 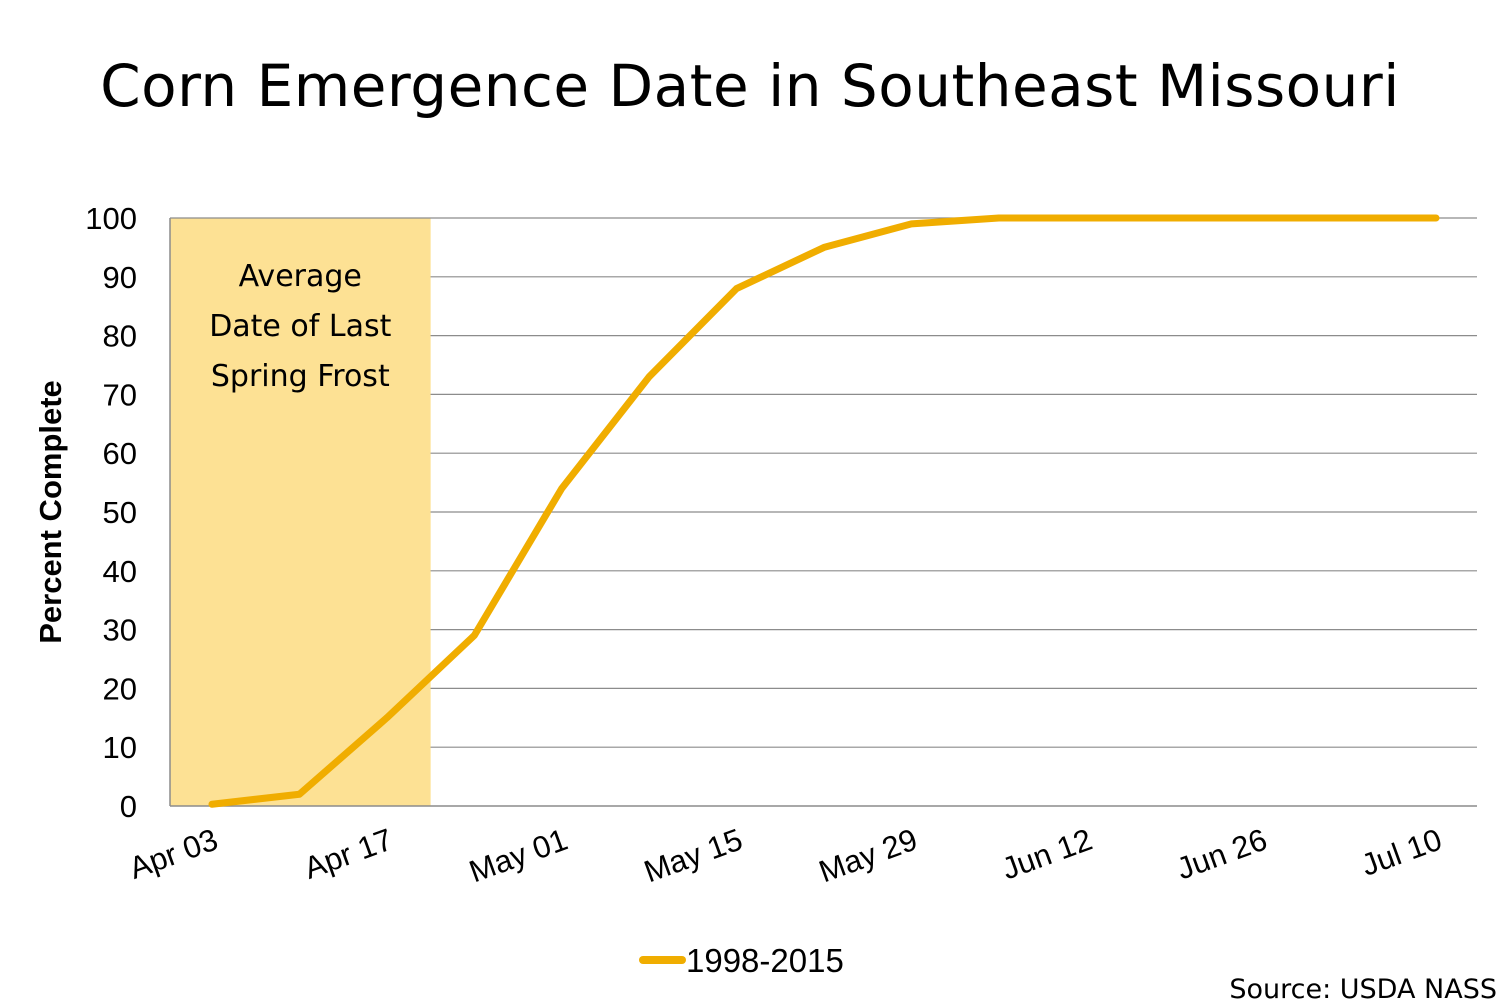 What do you see at coordinates (120, 688) in the screenshot?
I see `y-tick-label: 20` at bounding box center [120, 688].